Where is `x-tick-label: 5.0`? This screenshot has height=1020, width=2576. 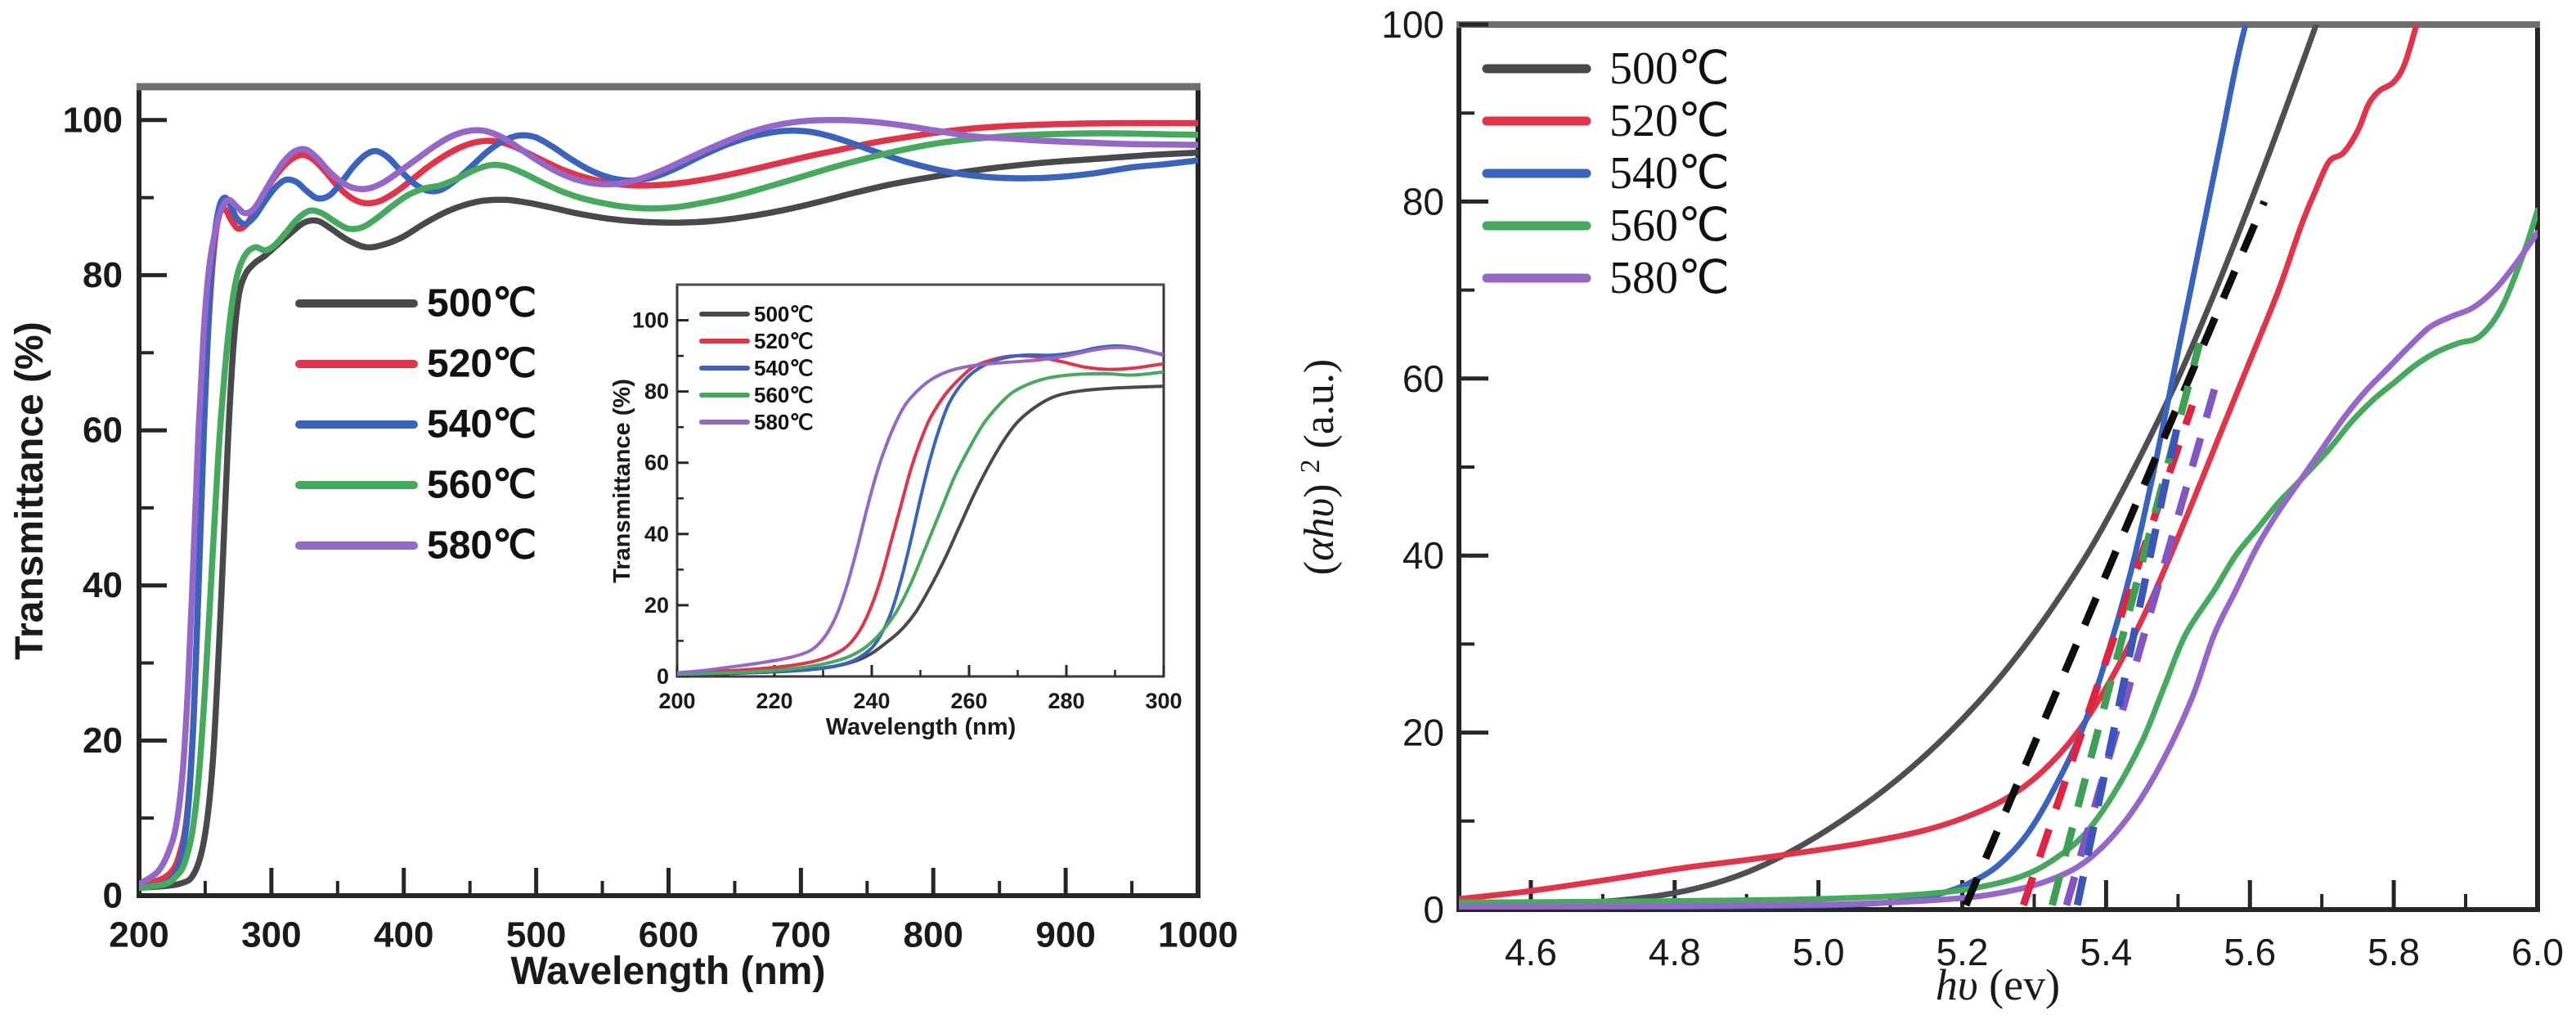 x-tick-label: 5.0 is located at coordinates (1819, 952).